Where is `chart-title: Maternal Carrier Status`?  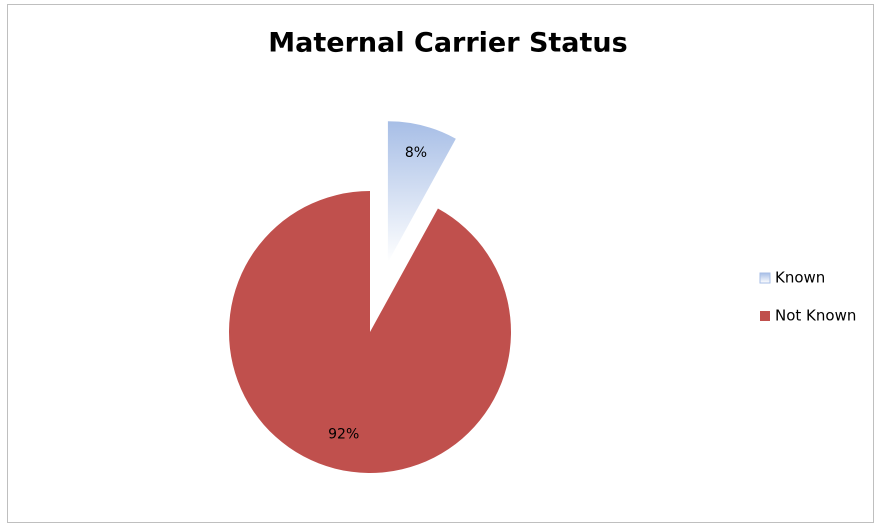 chart-title: Maternal Carrier Status is located at coordinates (447, 43).